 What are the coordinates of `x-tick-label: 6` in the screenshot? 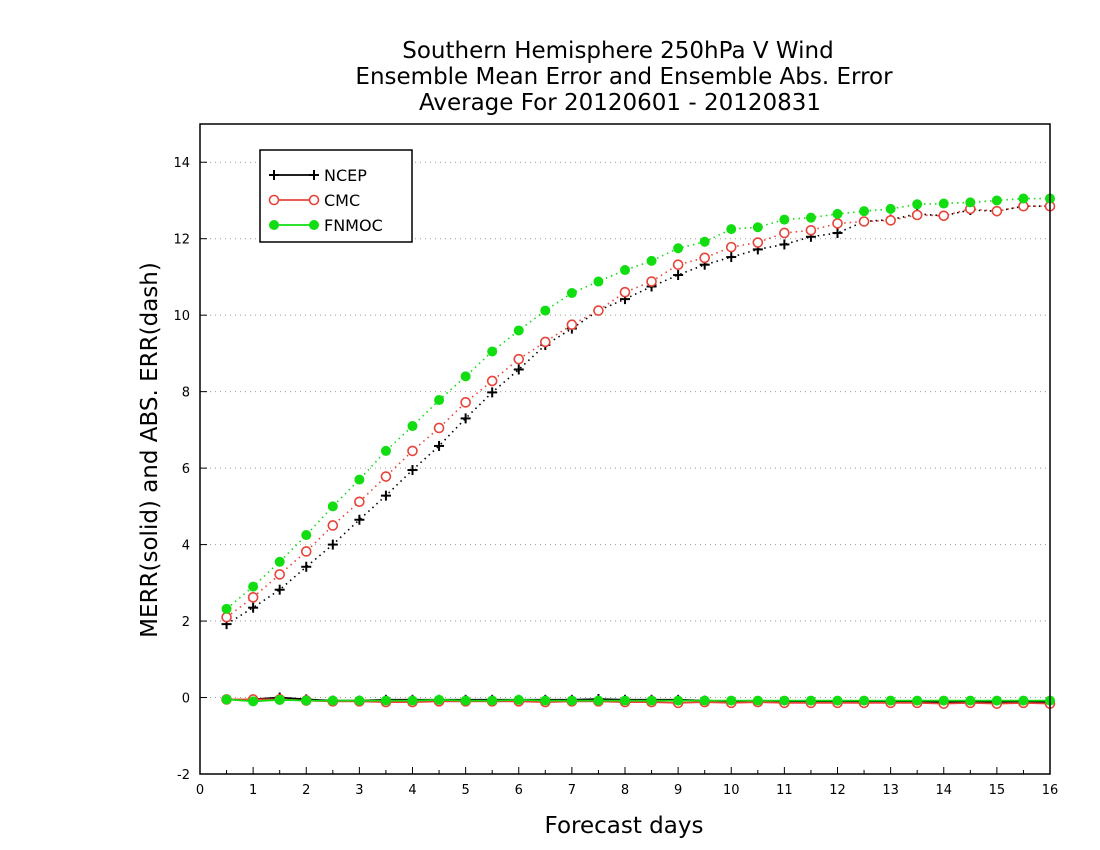 It's located at (519, 790).